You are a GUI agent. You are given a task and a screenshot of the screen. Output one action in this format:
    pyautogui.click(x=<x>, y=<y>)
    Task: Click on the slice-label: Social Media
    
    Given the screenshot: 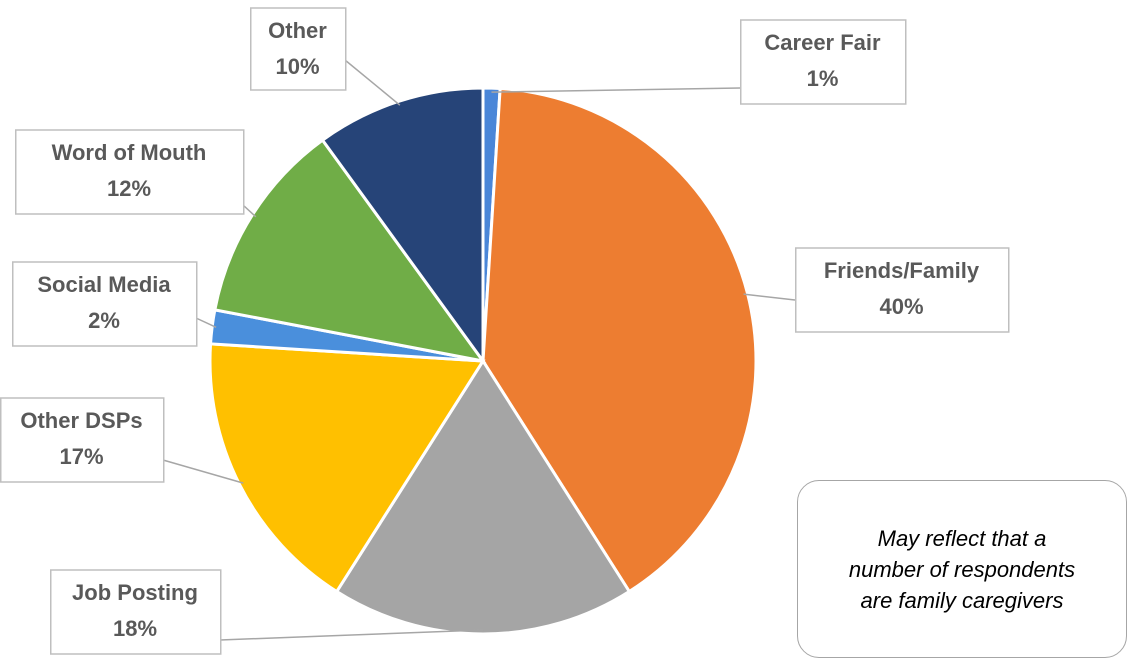 What is the action you would take?
    pyautogui.click(x=104, y=284)
    